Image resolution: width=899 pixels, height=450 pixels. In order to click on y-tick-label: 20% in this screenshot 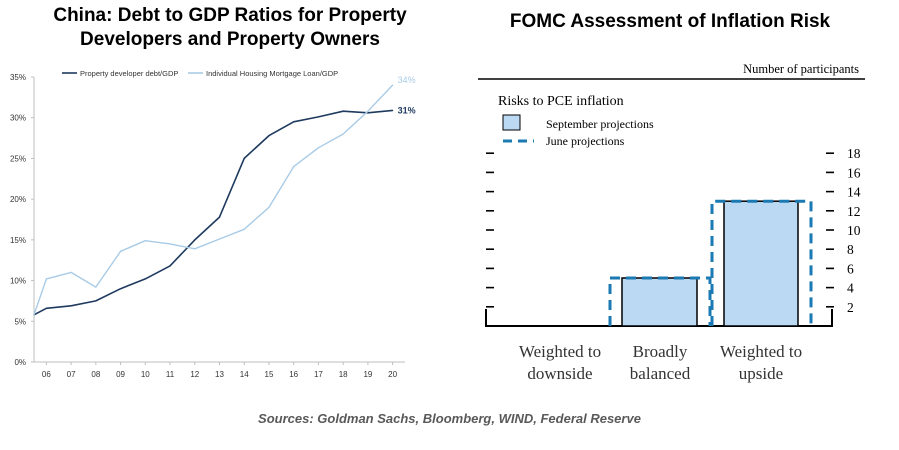, I will do `click(18, 199)`.